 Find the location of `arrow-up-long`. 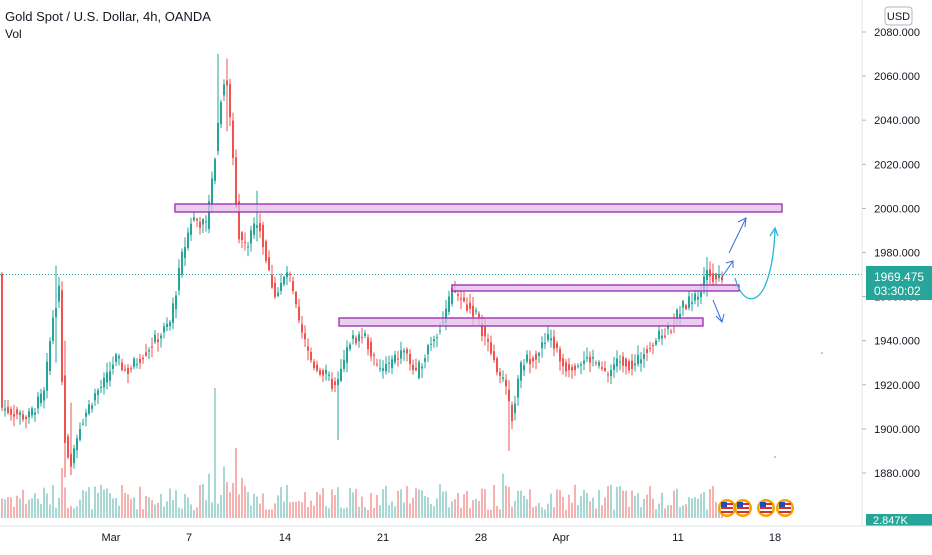

arrow-up-long is located at coordinates (737, 235).